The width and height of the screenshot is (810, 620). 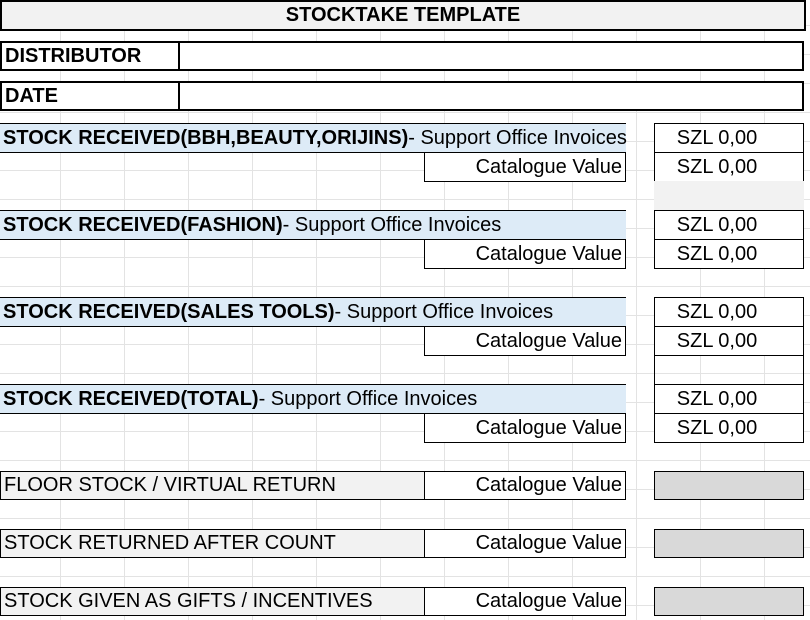 What do you see at coordinates (403, 15) in the screenshot?
I see `sheet-title: STOCKTAKE TEMPLATE` at bounding box center [403, 15].